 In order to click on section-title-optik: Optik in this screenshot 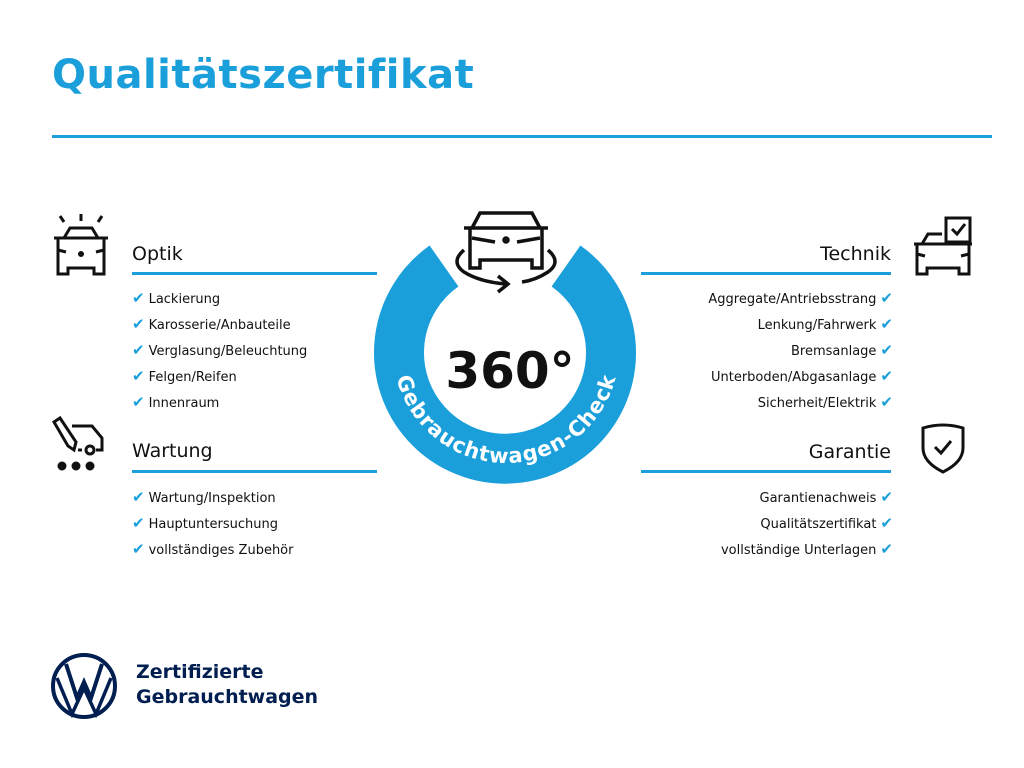, I will do `click(157, 254)`.